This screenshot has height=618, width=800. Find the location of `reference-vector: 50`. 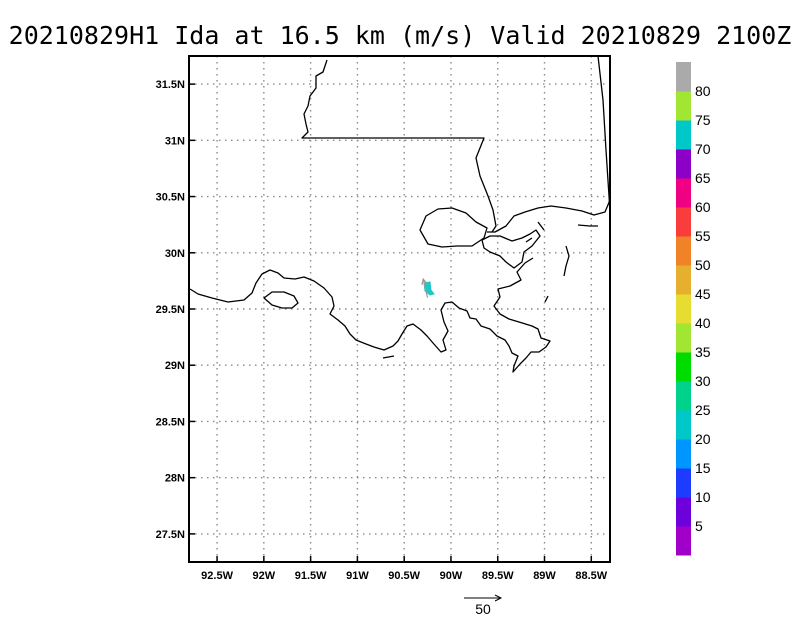

reference-vector: 50 is located at coordinates (483, 605).